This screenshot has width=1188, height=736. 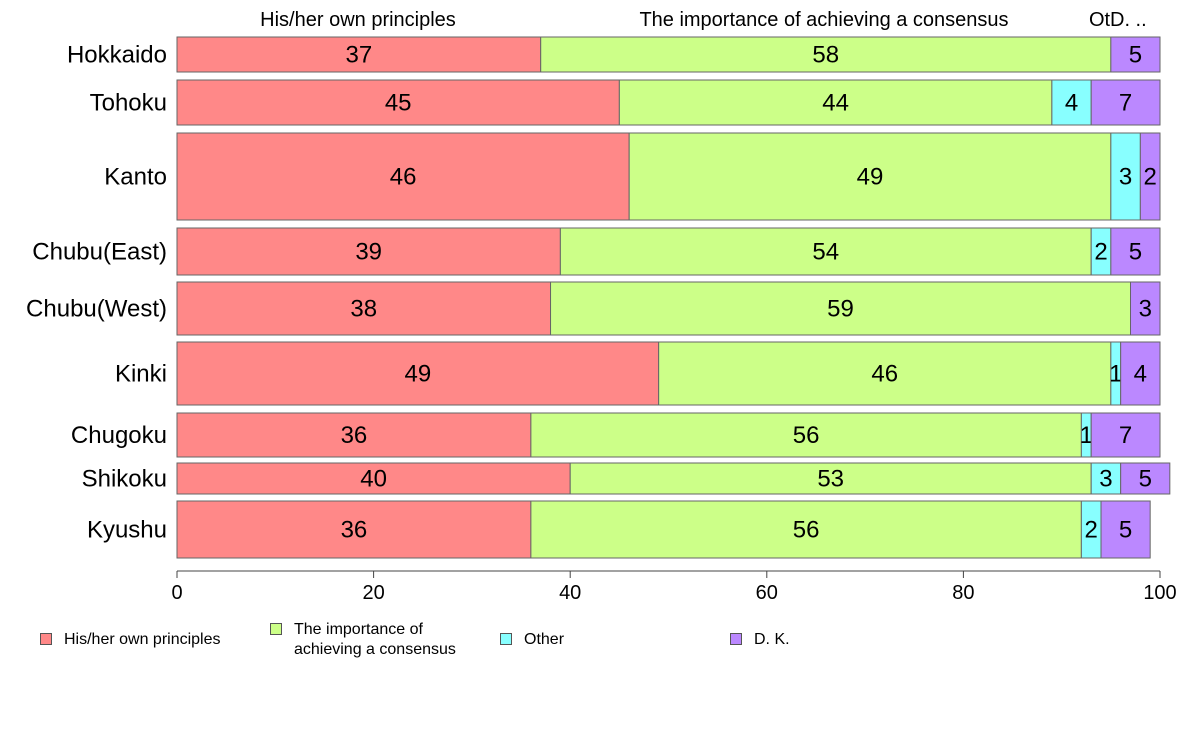 I want to click on data-label-kyushu-1: 56, so click(x=806, y=530).